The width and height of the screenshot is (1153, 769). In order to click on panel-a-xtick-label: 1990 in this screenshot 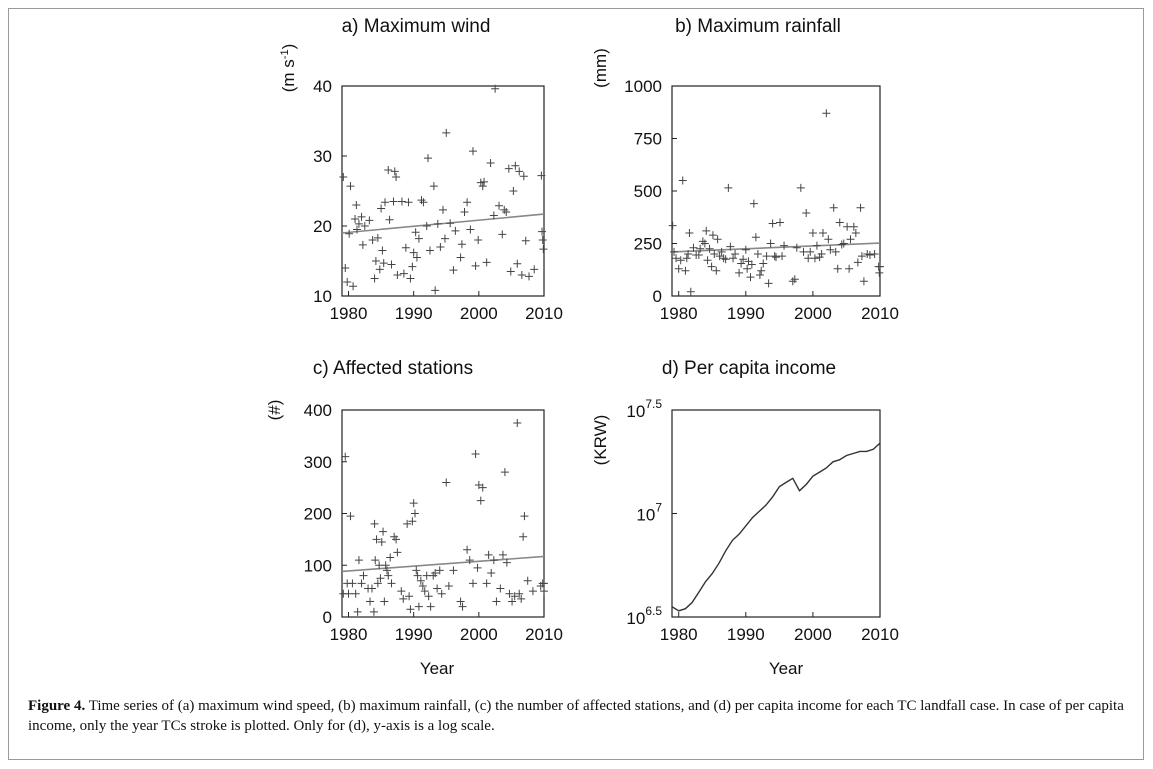, I will do `click(414, 313)`.